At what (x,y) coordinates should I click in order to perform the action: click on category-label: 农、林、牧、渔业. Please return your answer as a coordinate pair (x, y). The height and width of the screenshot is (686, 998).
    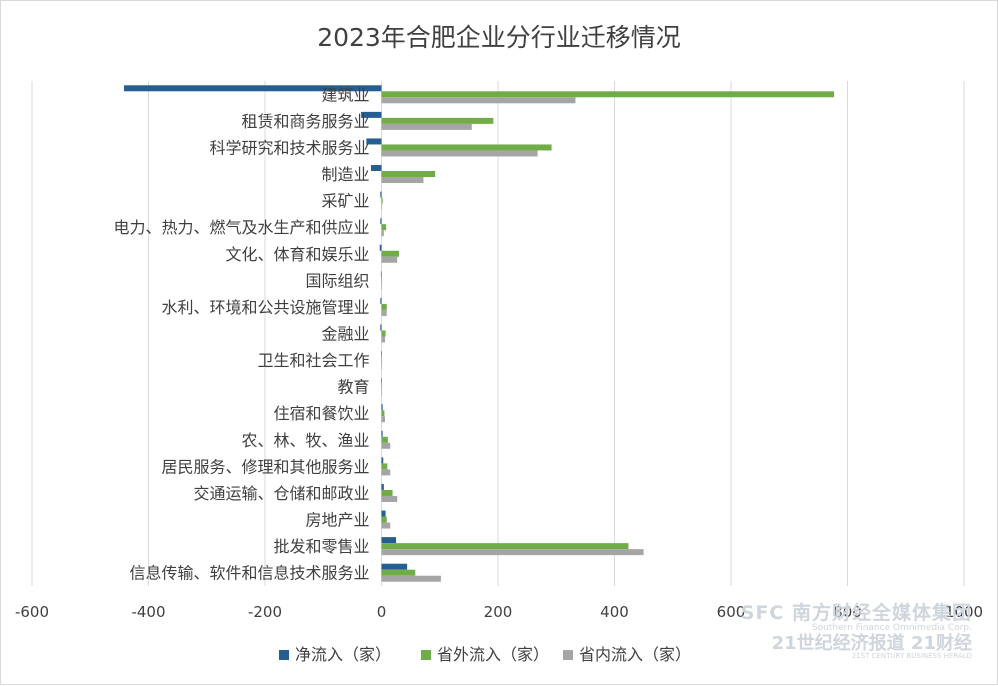
    Looking at the image, I should click on (305, 440).